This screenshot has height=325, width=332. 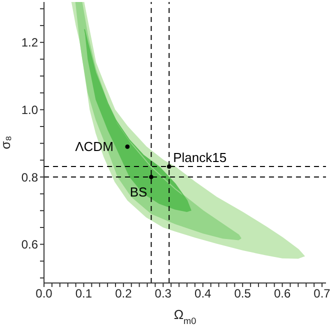 I want to click on x-tick-label: 0.5, so click(x=243, y=293).